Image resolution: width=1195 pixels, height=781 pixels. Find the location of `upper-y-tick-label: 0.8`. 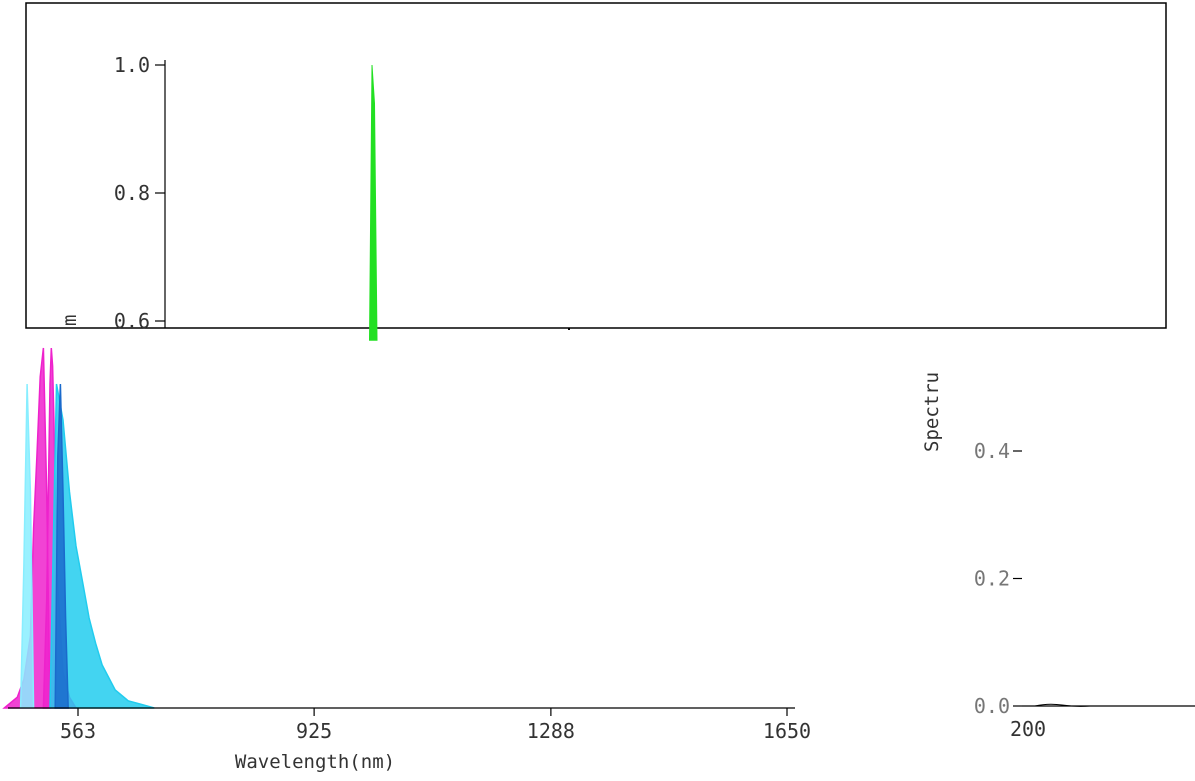

upper-y-tick-label: 0.8 is located at coordinates (132, 193).